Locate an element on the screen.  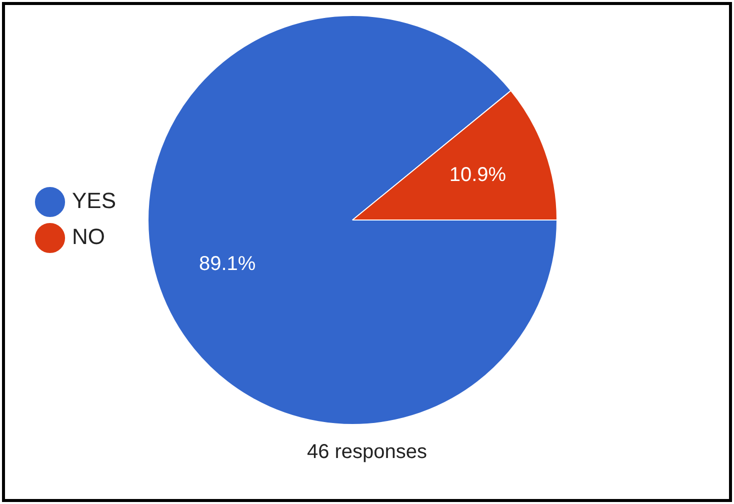
data-label: 10.9% is located at coordinates (477, 175).